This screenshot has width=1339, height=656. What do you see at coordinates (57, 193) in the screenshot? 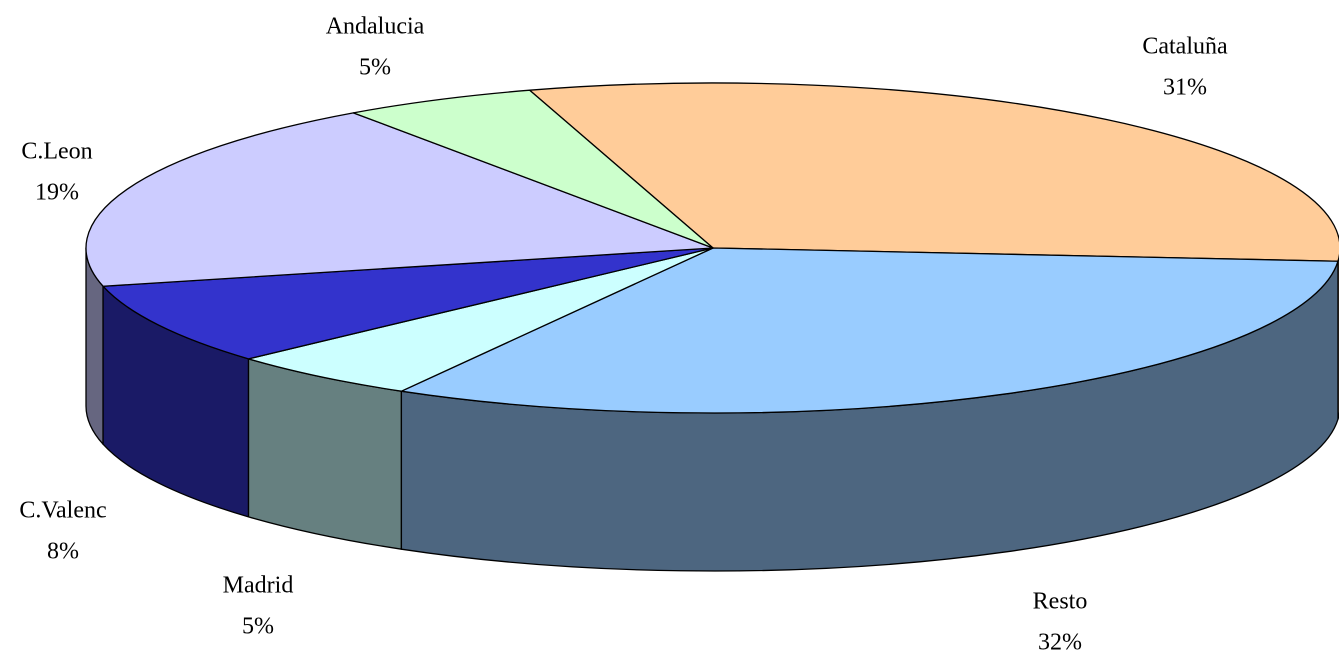
I see `slice-value-label: 19%` at bounding box center [57, 193].